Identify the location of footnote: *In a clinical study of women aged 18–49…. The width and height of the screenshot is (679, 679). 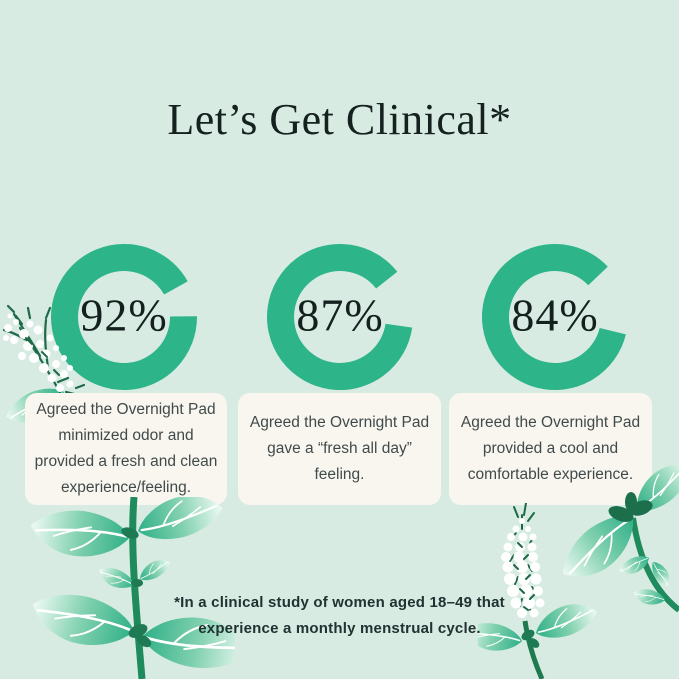
(339, 616).